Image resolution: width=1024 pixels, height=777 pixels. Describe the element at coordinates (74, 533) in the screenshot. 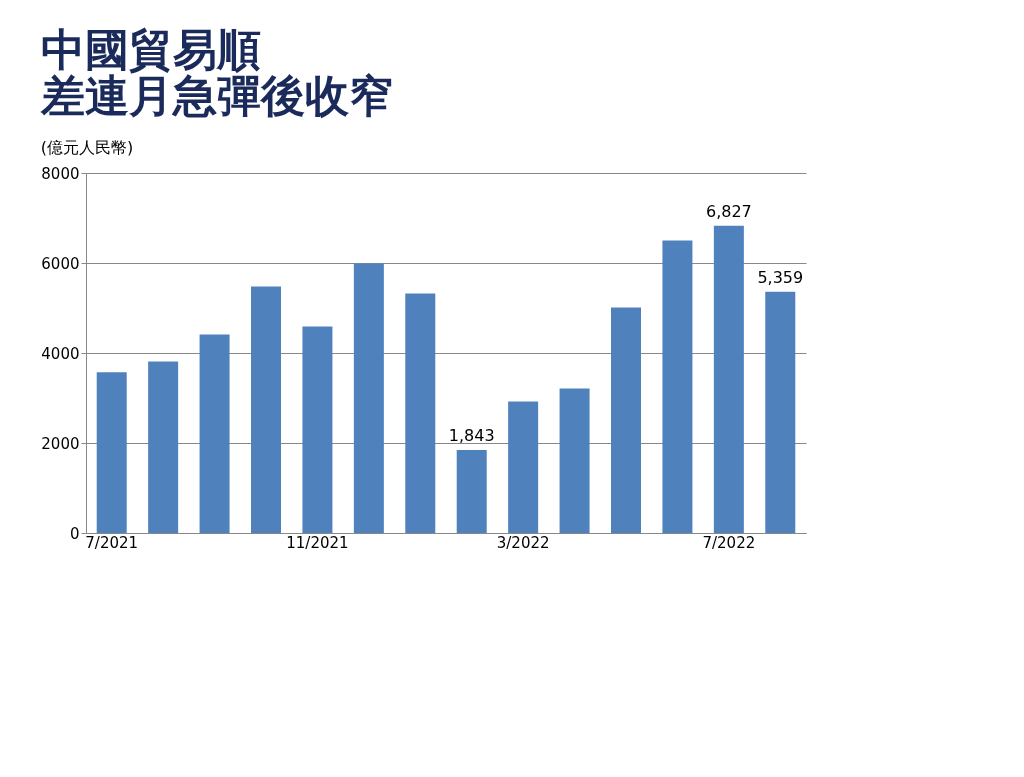

I see `y-tick-label: 0` at that location.